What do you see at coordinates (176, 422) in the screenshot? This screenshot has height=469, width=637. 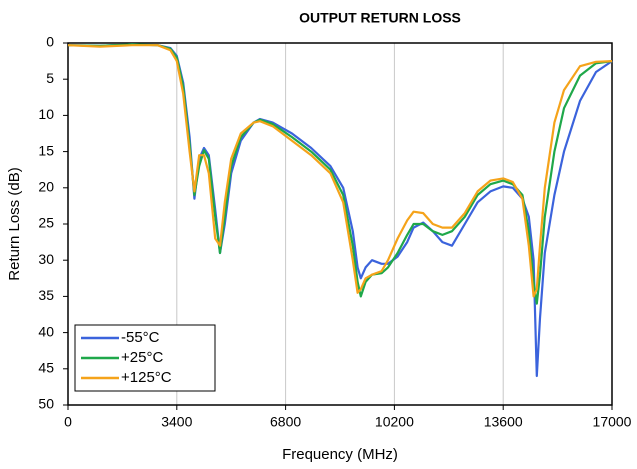 I see `x-tick-label: 3400` at bounding box center [176, 422].